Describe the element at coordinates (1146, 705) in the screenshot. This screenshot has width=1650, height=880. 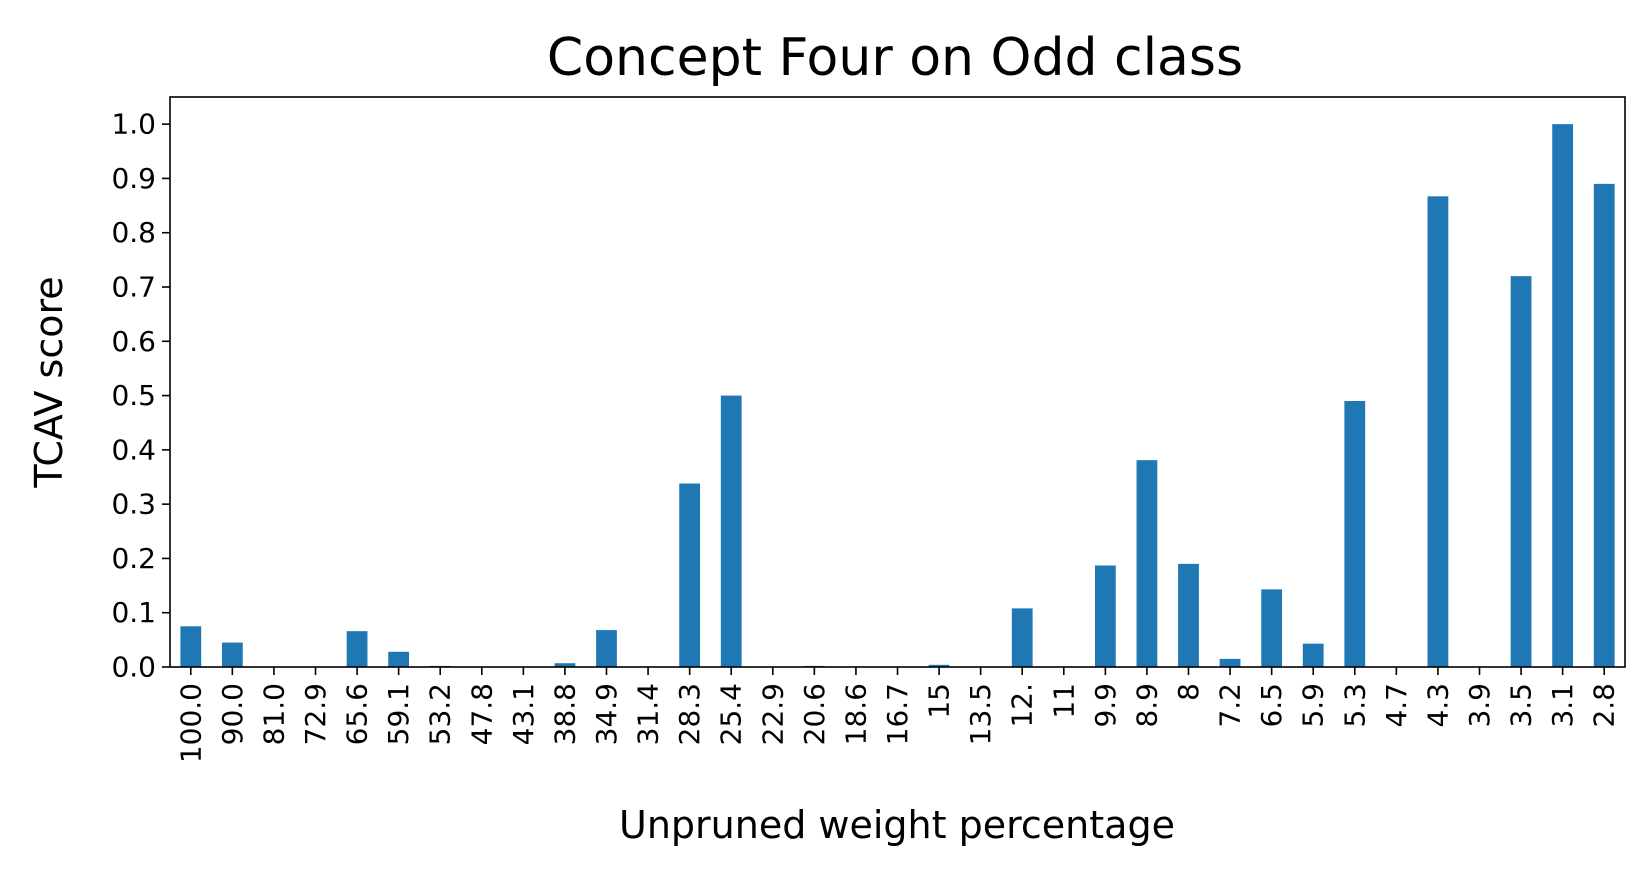
I see `x-tick-label: 8.9` at that location.